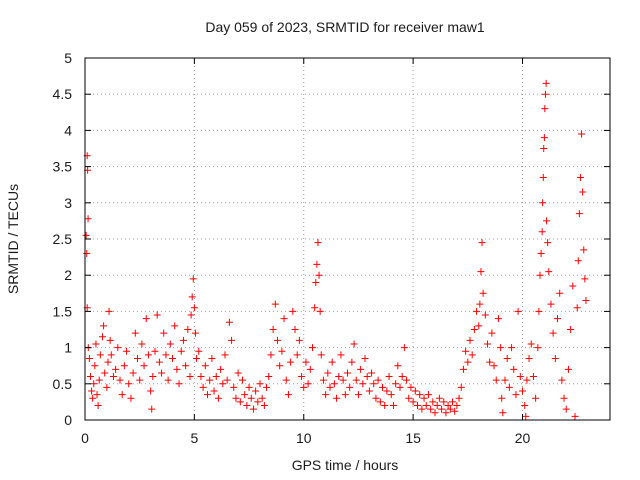 Image resolution: width=640 pixels, height=480 pixels. Describe the element at coordinates (63, 239) in the screenshot. I see `y-tick-label: 2.5` at that location.